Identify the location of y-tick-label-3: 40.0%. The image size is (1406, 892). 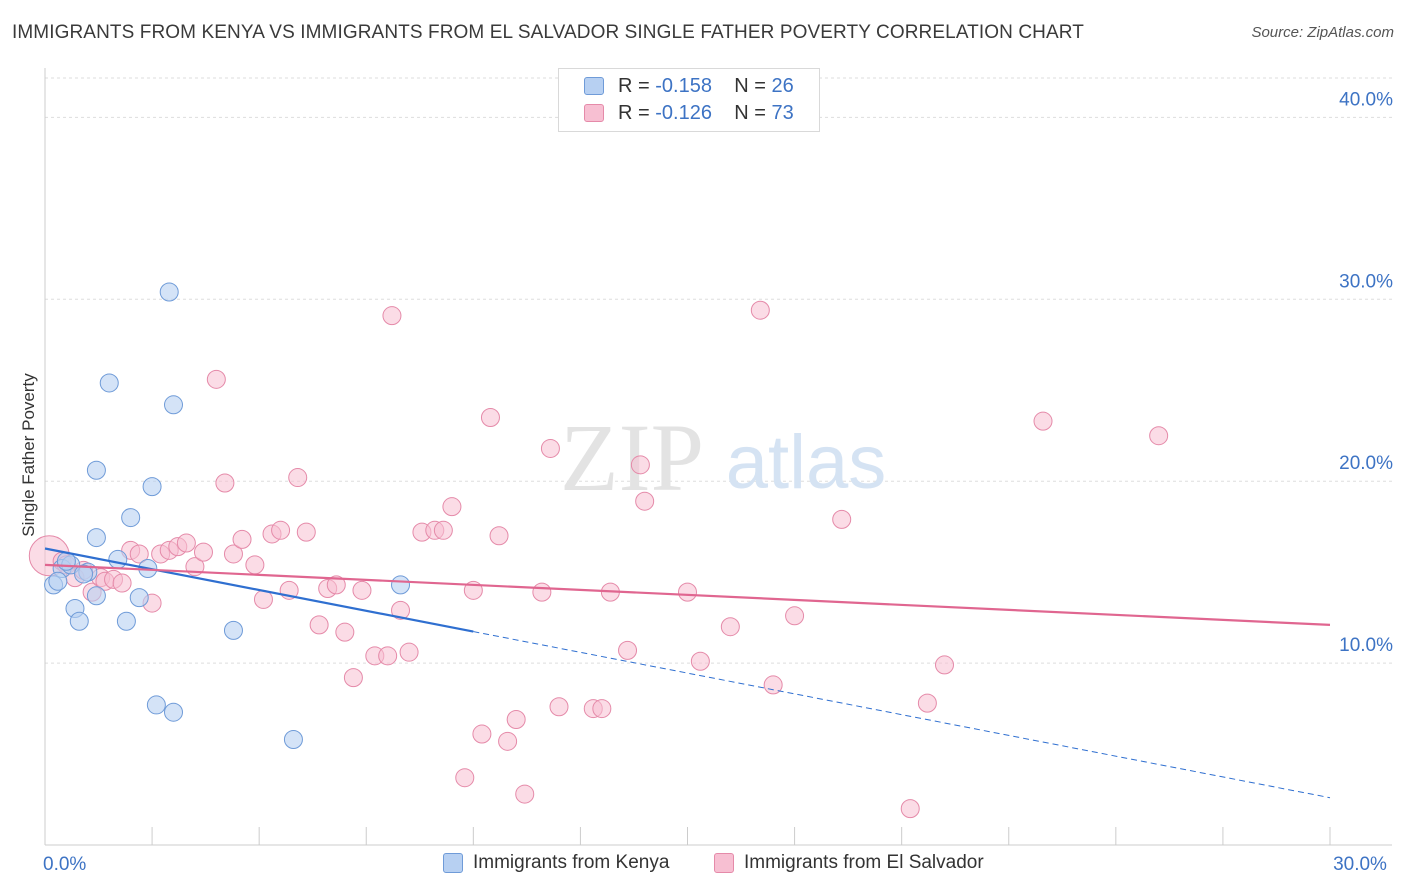
(1366, 99).